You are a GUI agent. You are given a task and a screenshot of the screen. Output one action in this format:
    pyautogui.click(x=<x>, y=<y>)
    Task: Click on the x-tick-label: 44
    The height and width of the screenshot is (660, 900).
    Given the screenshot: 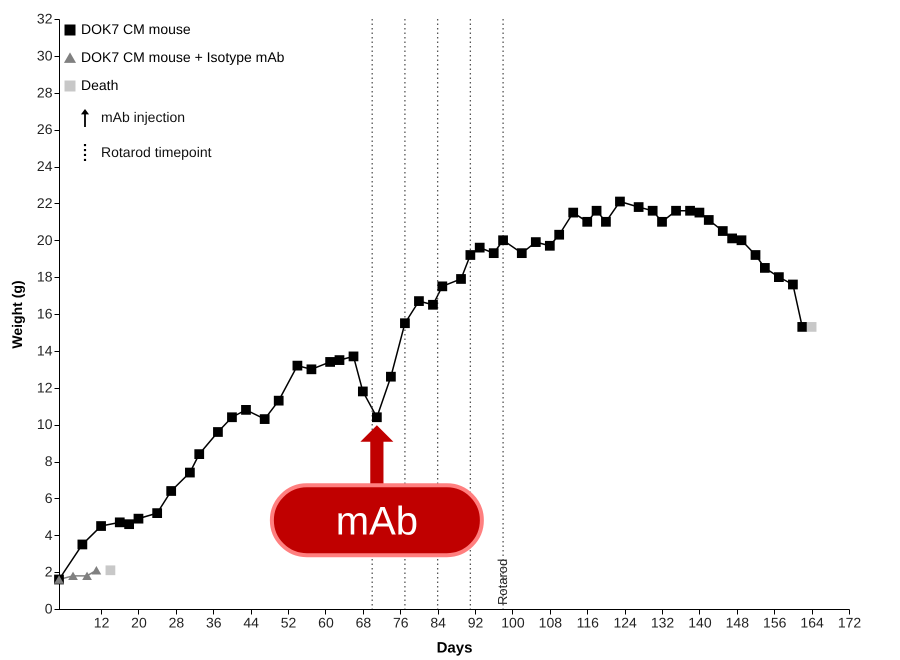 What is the action you would take?
    pyautogui.click(x=251, y=622)
    